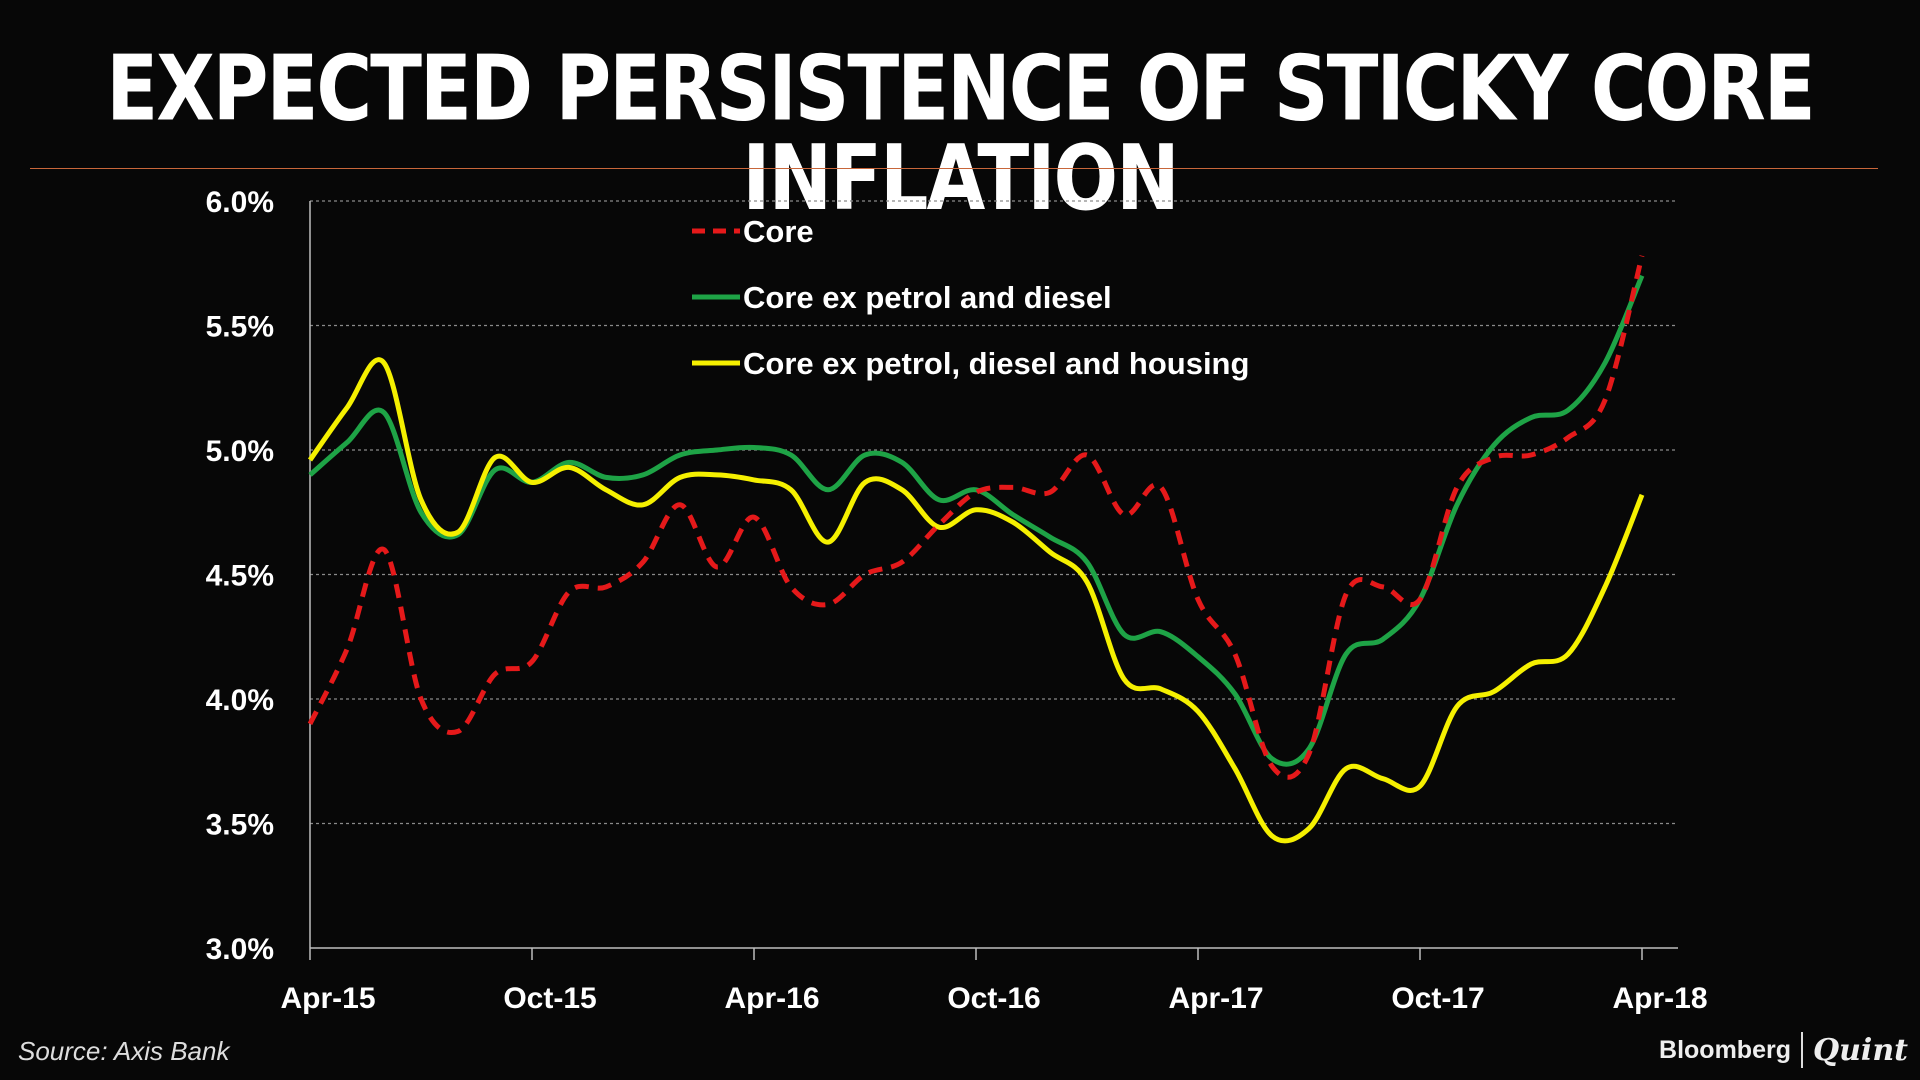  Describe the element at coordinates (240, 825) in the screenshot. I see `y-tick-label: 3.5%` at that location.